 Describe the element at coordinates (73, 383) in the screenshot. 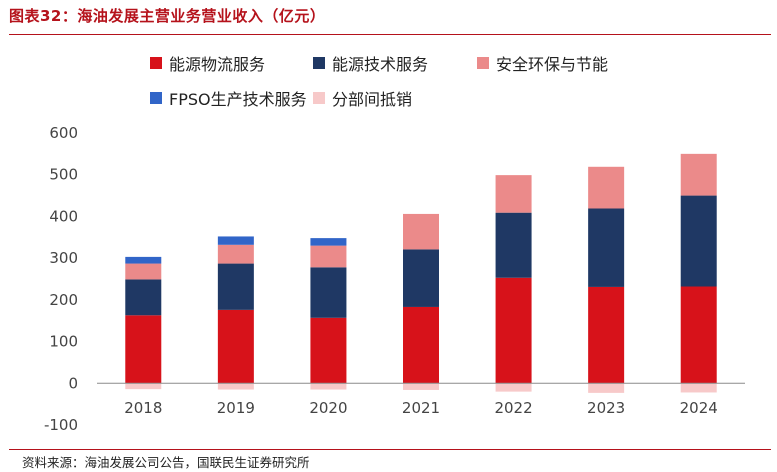

I see `y-tick-label: 0` at that location.